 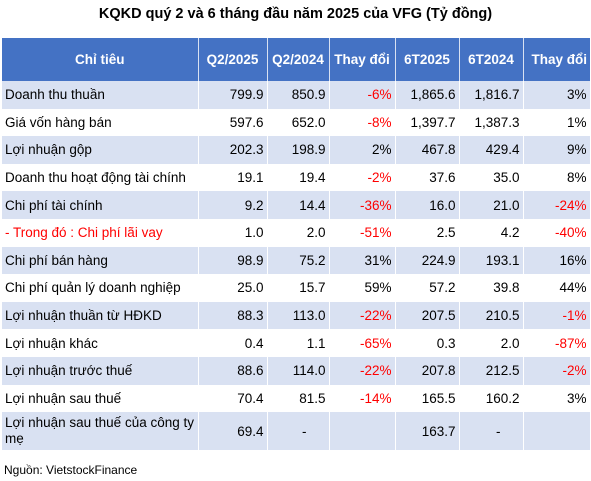 I want to click on header-6t2025: 6T2025, so click(x=427, y=59).